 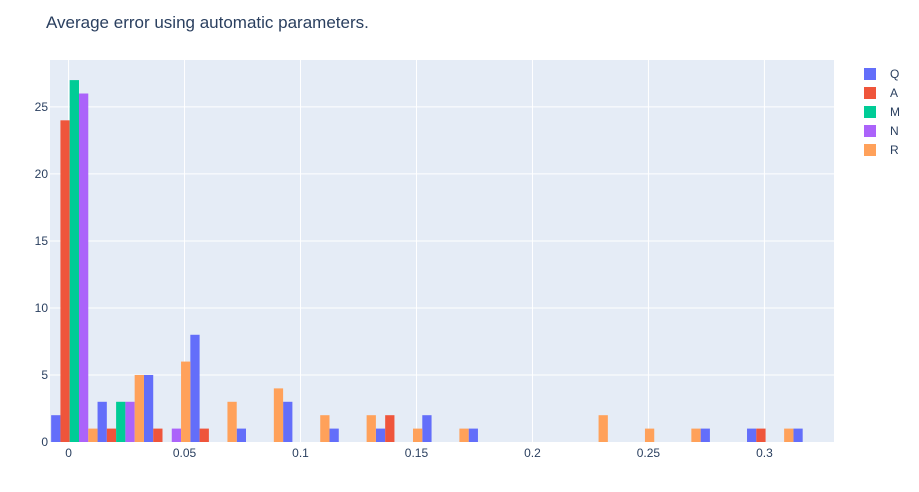 I want to click on legend-label: N, so click(x=894, y=131).